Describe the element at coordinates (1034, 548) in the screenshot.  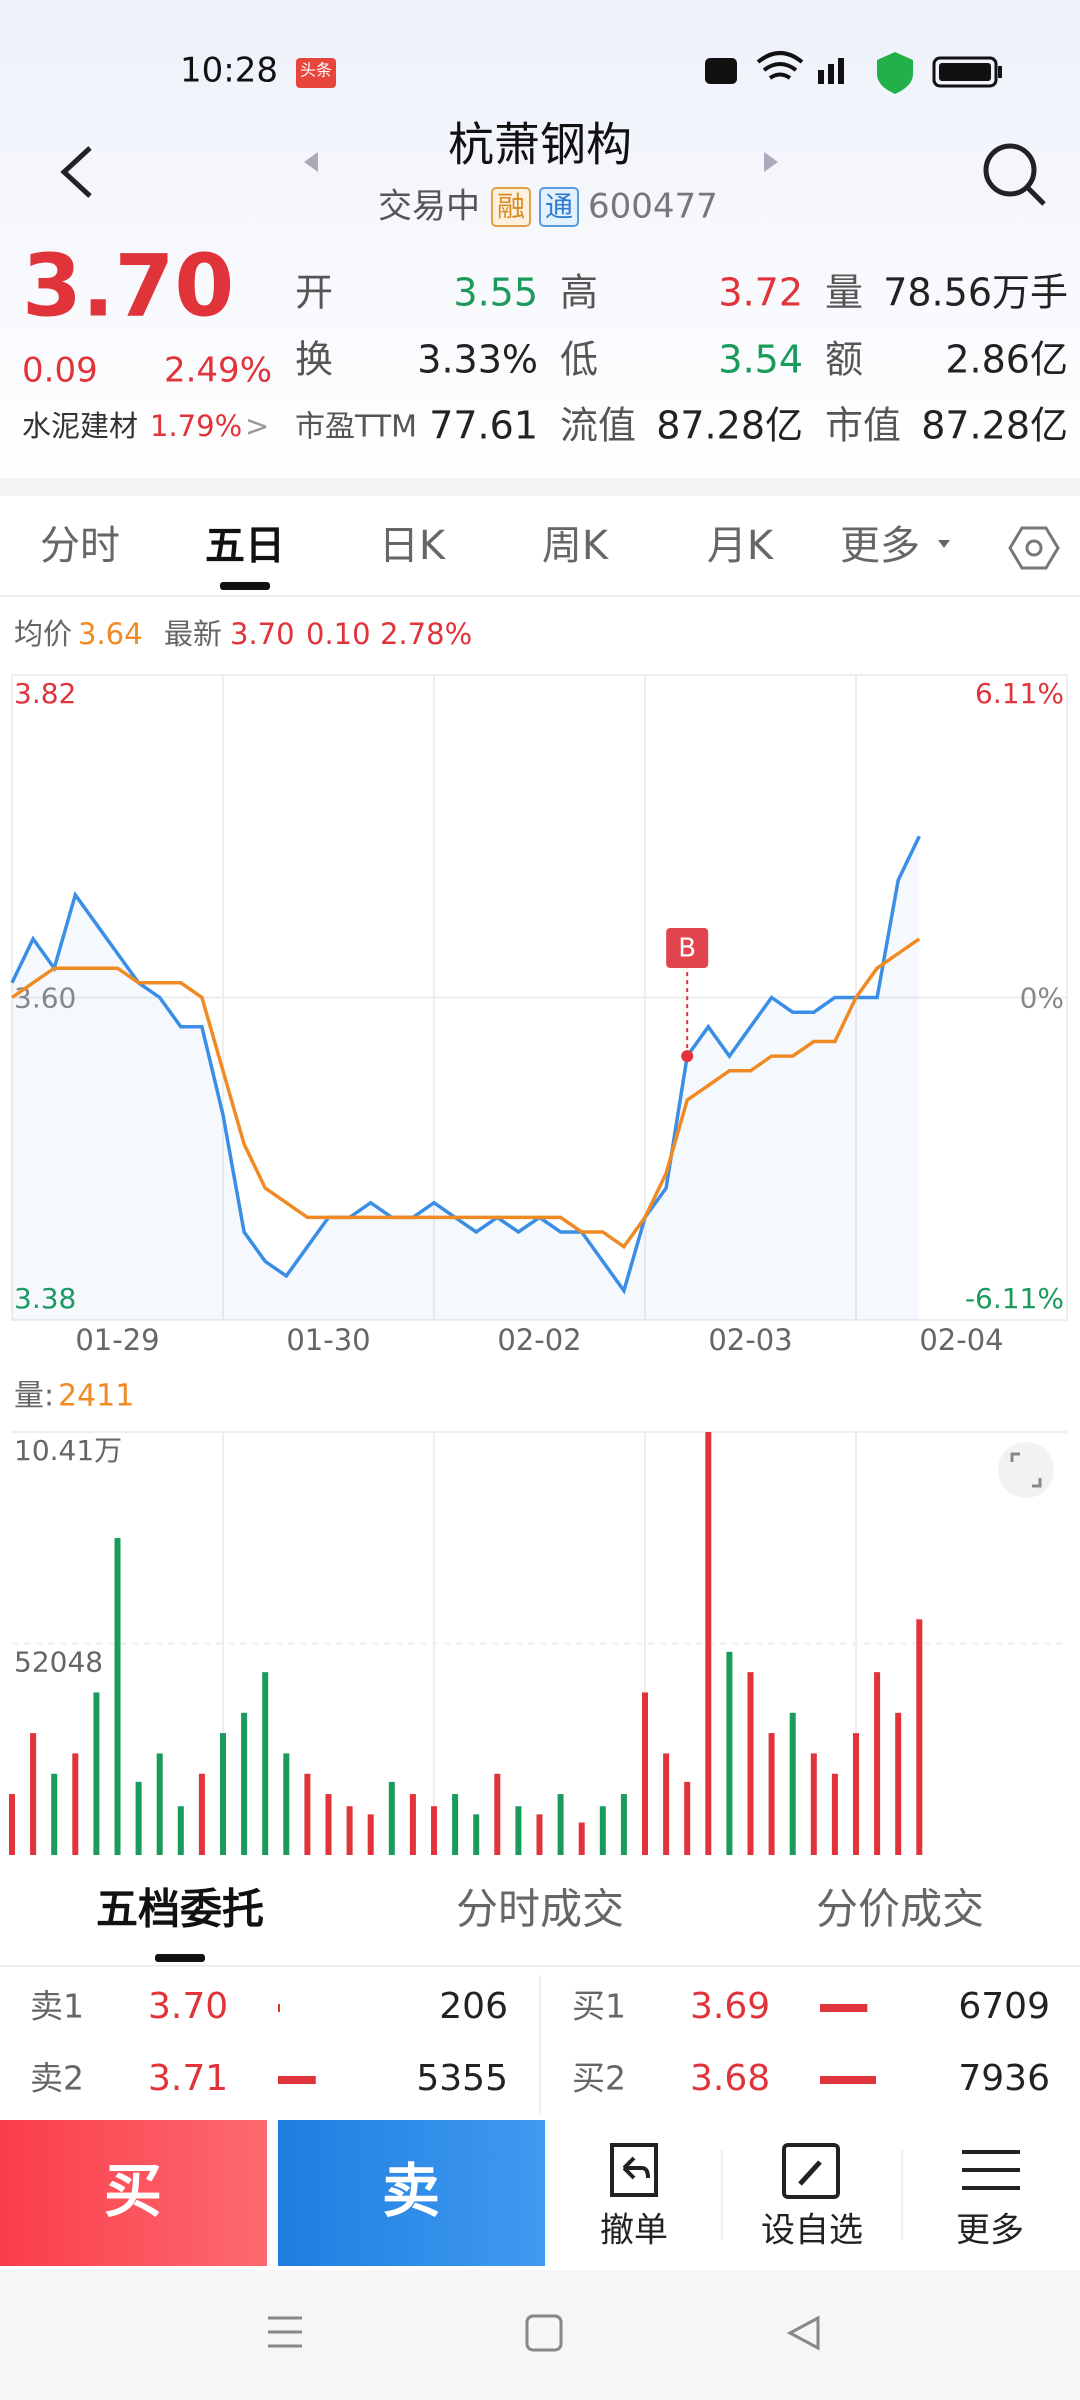
I see `settings-icon` at that location.